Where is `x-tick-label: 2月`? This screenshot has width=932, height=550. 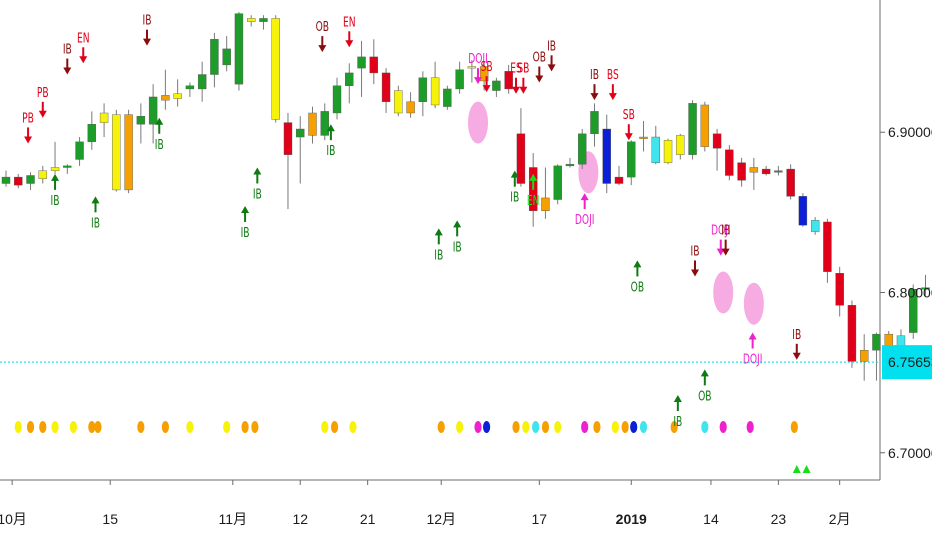
x-tick-label: 2月 is located at coordinates (840, 519).